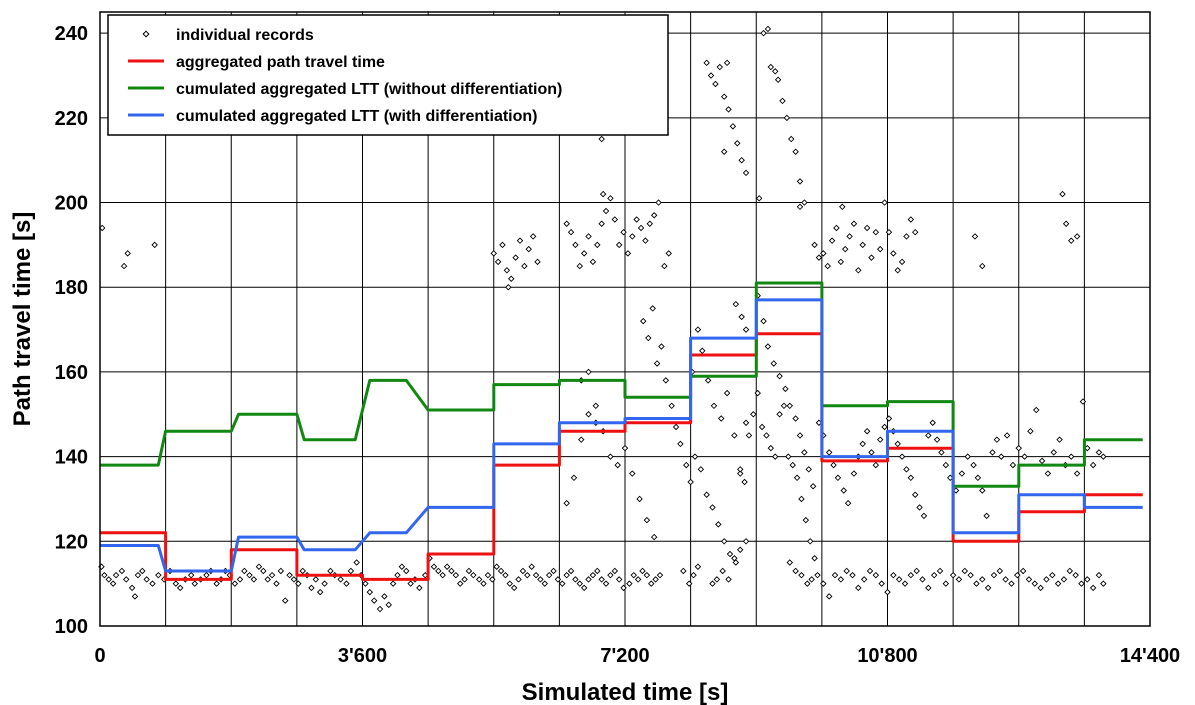 This screenshot has height=705, width=1195. Describe the element at coordinates (71, 458) in the screenshot. I see `y-tick-label: 140` at that location.